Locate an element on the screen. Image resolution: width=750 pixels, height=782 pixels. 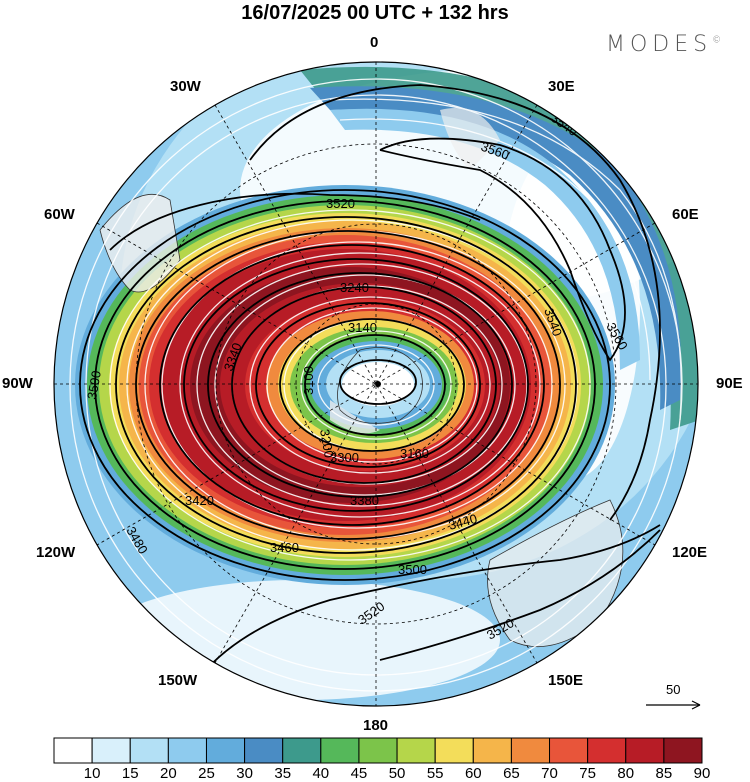
modes-logo: MODES© is located at coordinates (663, 44).